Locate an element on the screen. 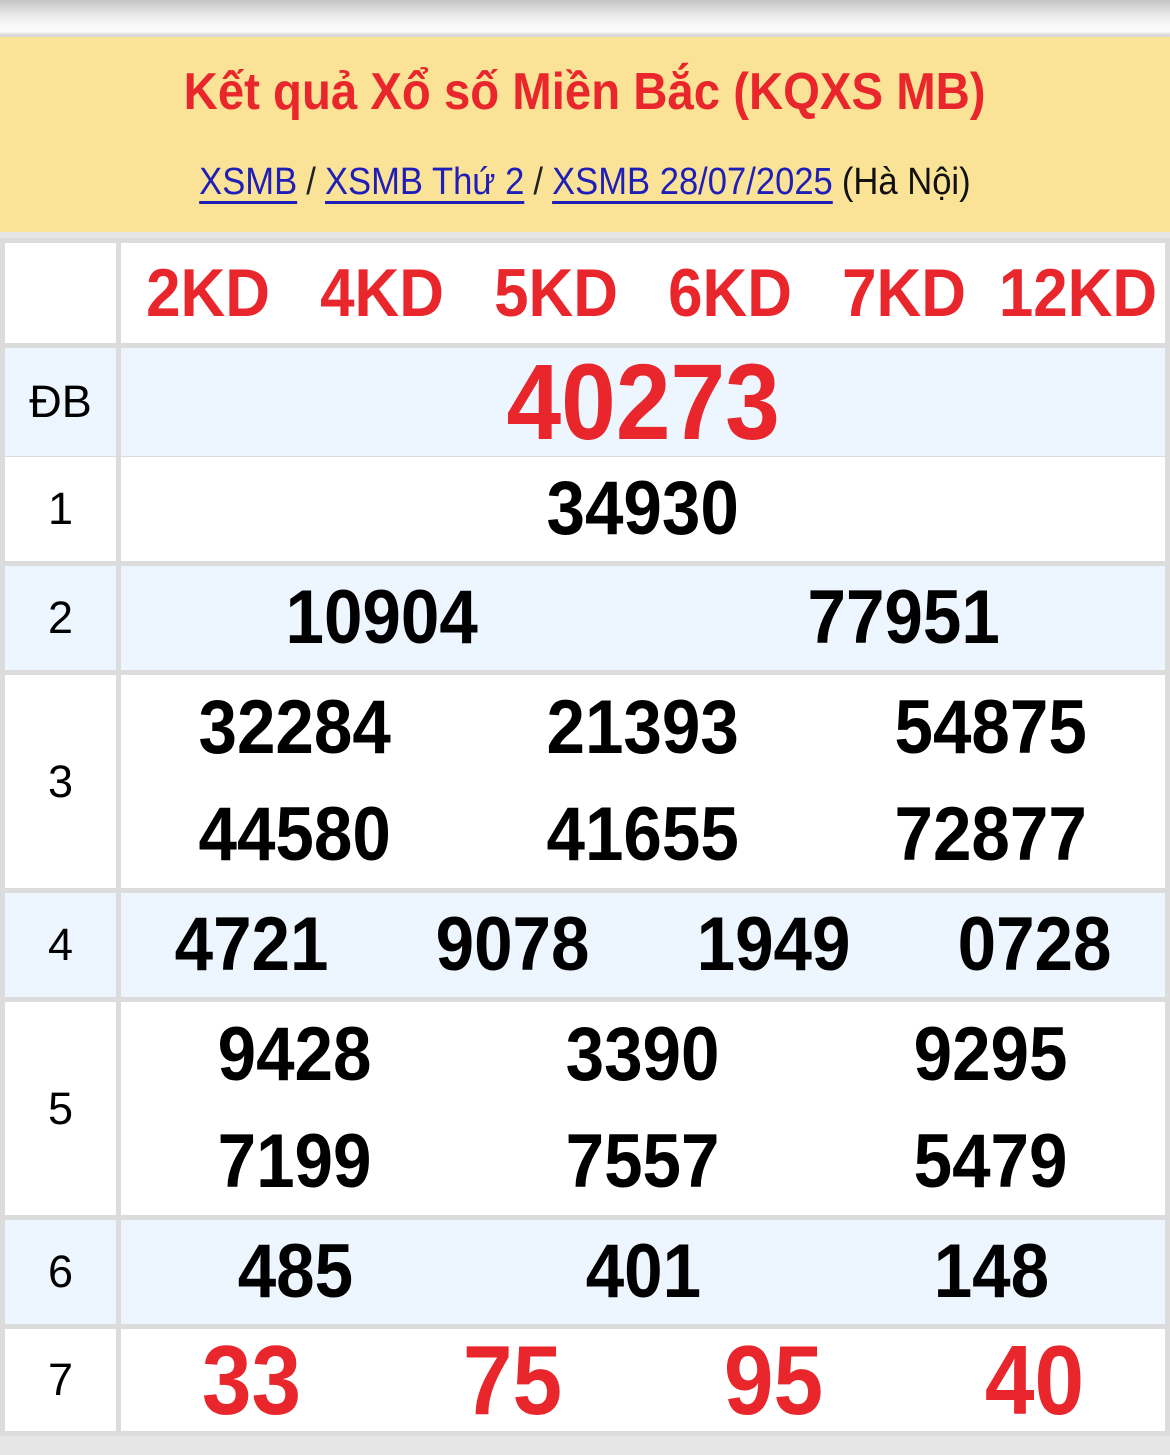  prize-number: 75 is located at coordinates (512, 1380).